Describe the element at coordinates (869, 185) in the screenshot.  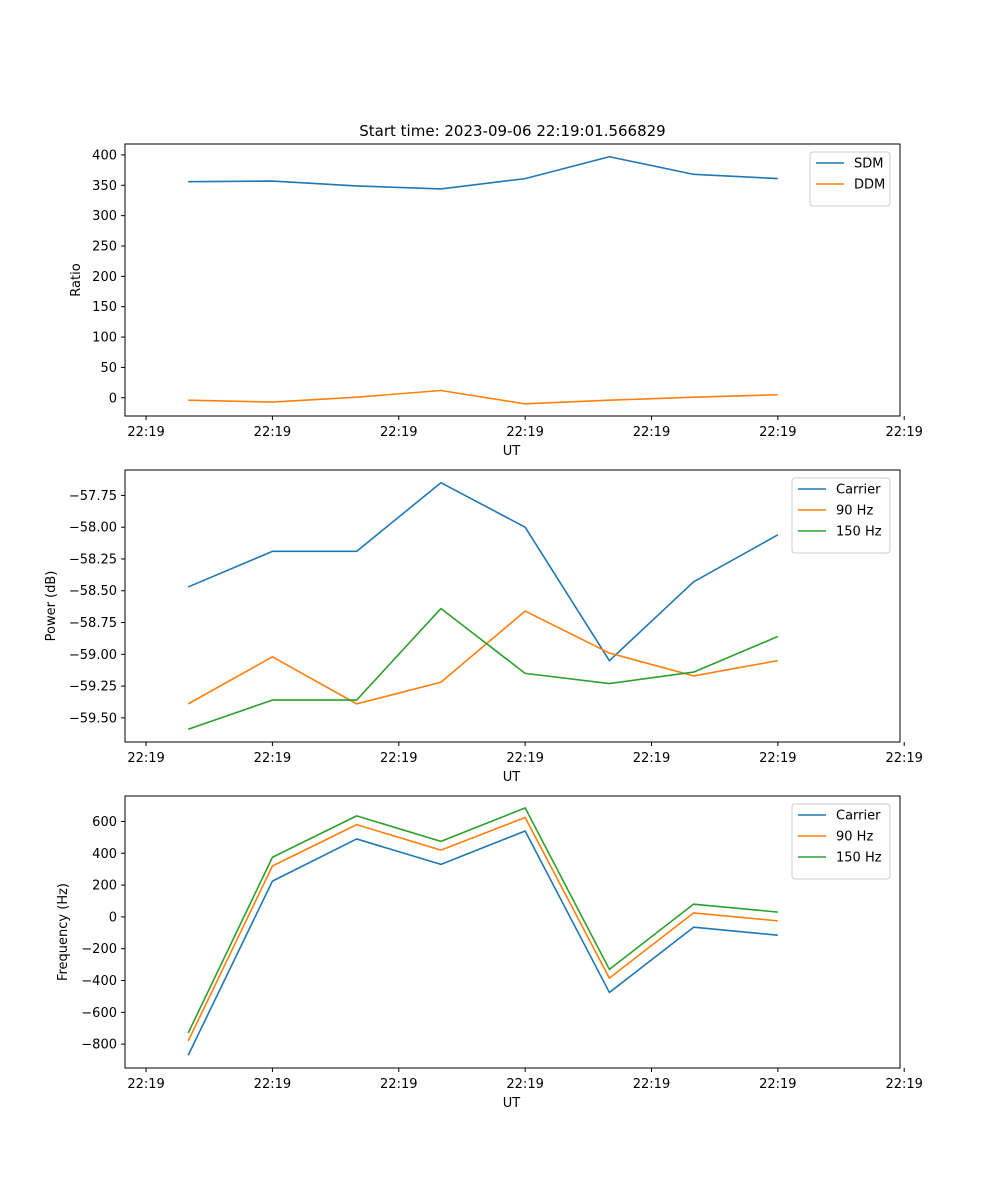
I see `legend-label: DDM` at that location.